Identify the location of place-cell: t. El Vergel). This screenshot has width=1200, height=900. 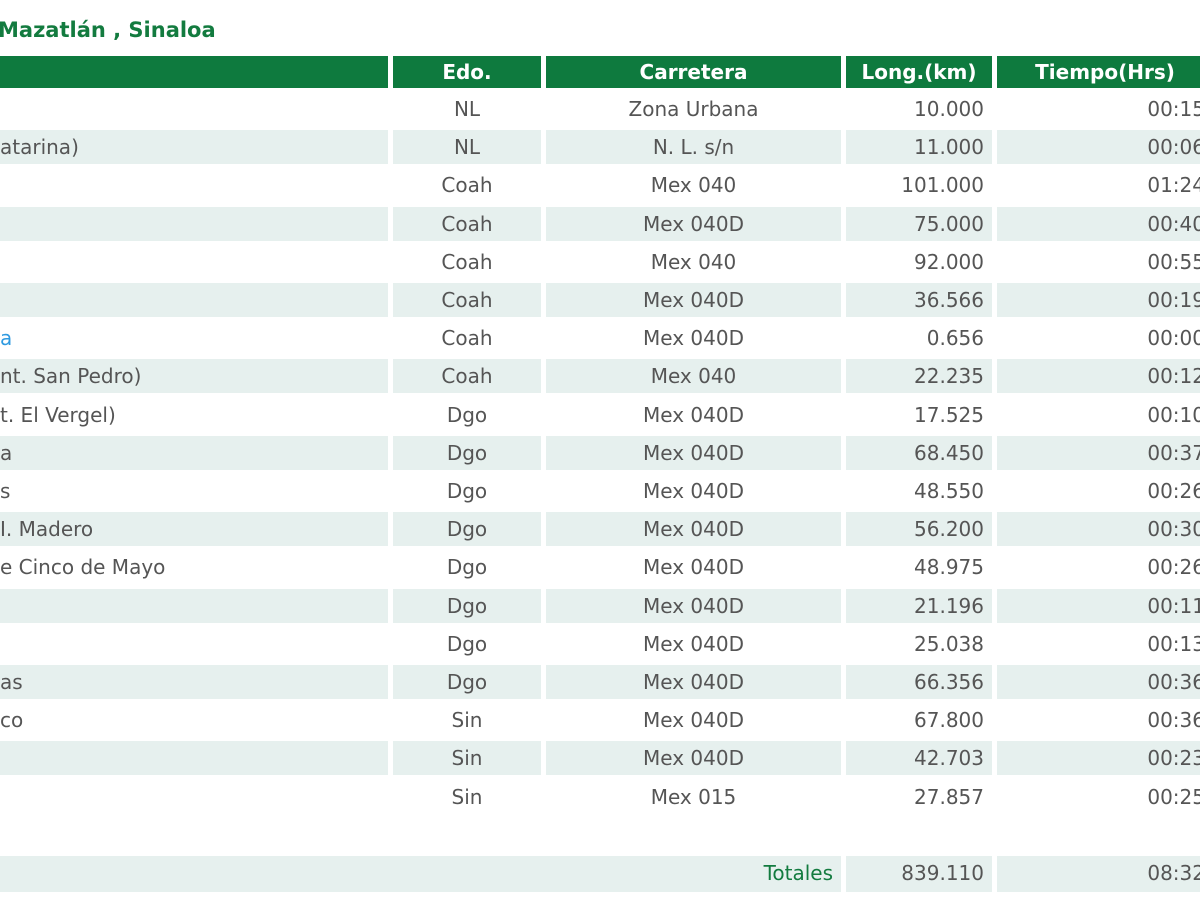
(194, 415).